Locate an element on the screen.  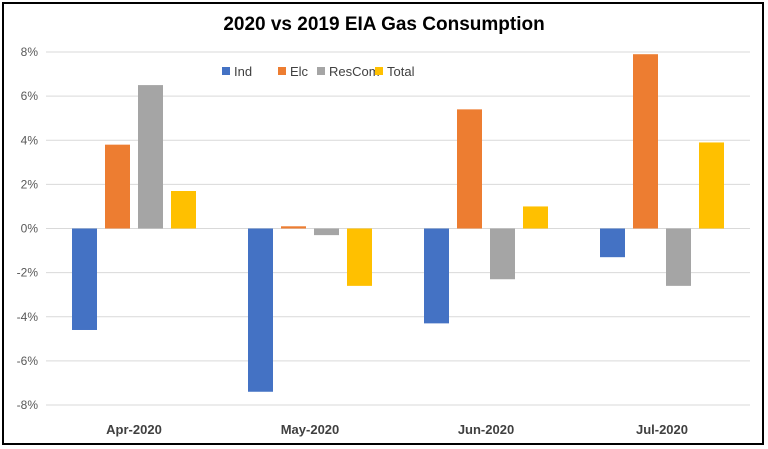
y-tick-label: -4% is located at coordinates (28, 317).